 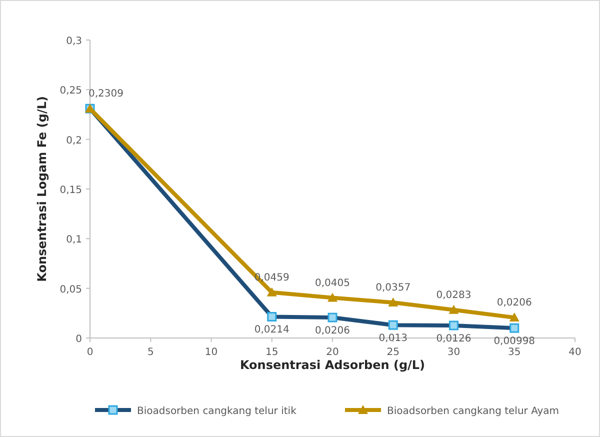 I want to click on y-tick-label: 0, so click(x=79, y=339).